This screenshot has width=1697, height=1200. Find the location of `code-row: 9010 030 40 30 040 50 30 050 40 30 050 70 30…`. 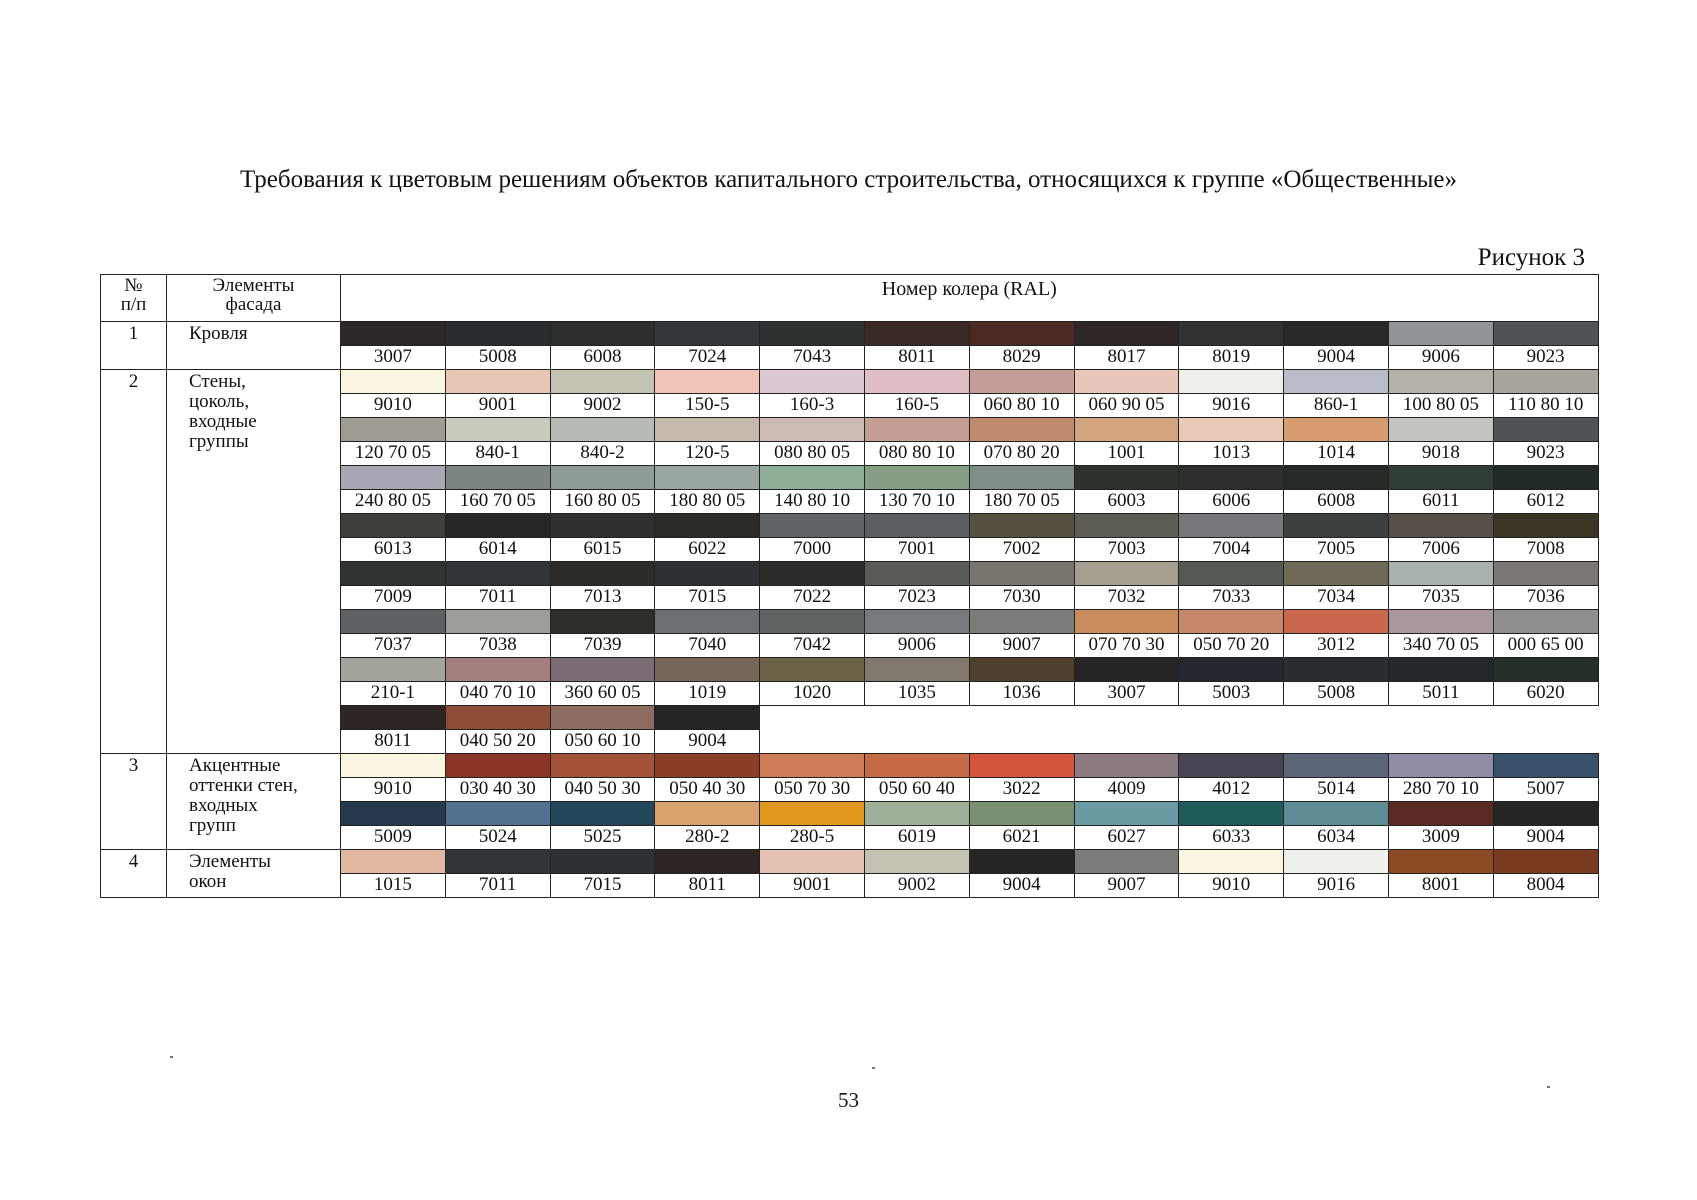

code-row: 9010 030 40 30 040 50 30 050 40 30 050 70 30… is located at coordinates (850, 789).